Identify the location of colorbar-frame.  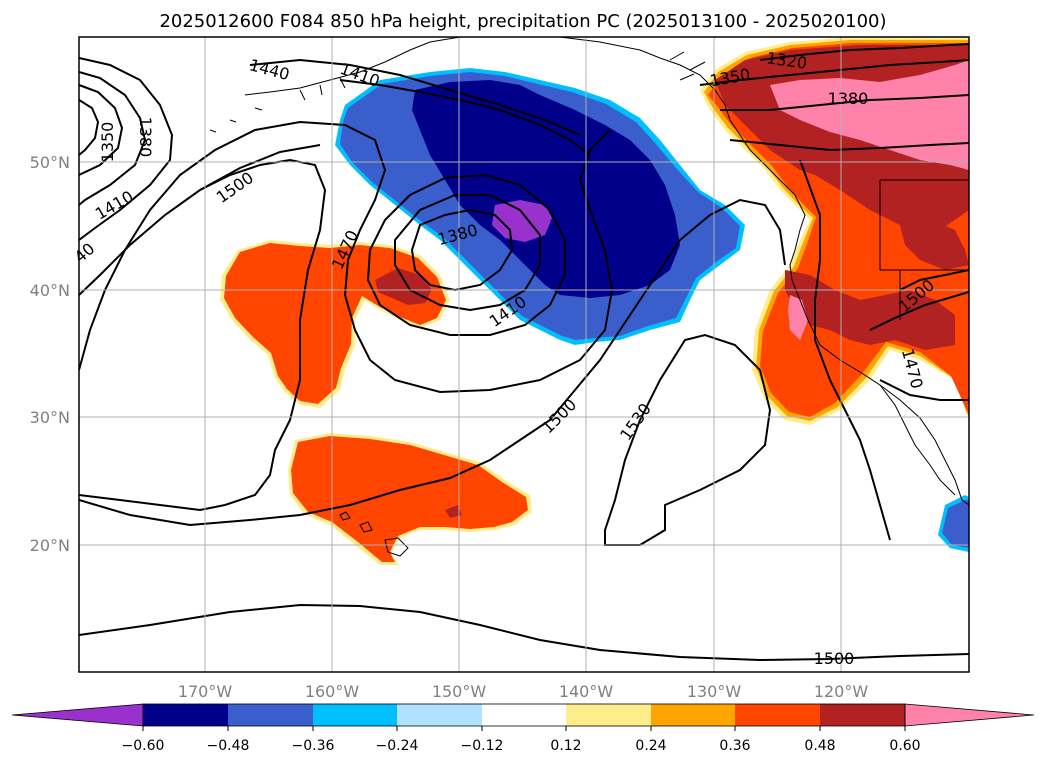
(524, 715).